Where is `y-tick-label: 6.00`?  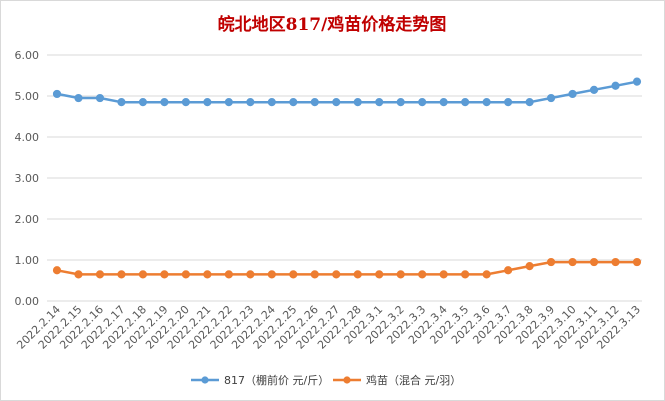 y-tick-label: 6.00 is located at coordinates (27, 55).